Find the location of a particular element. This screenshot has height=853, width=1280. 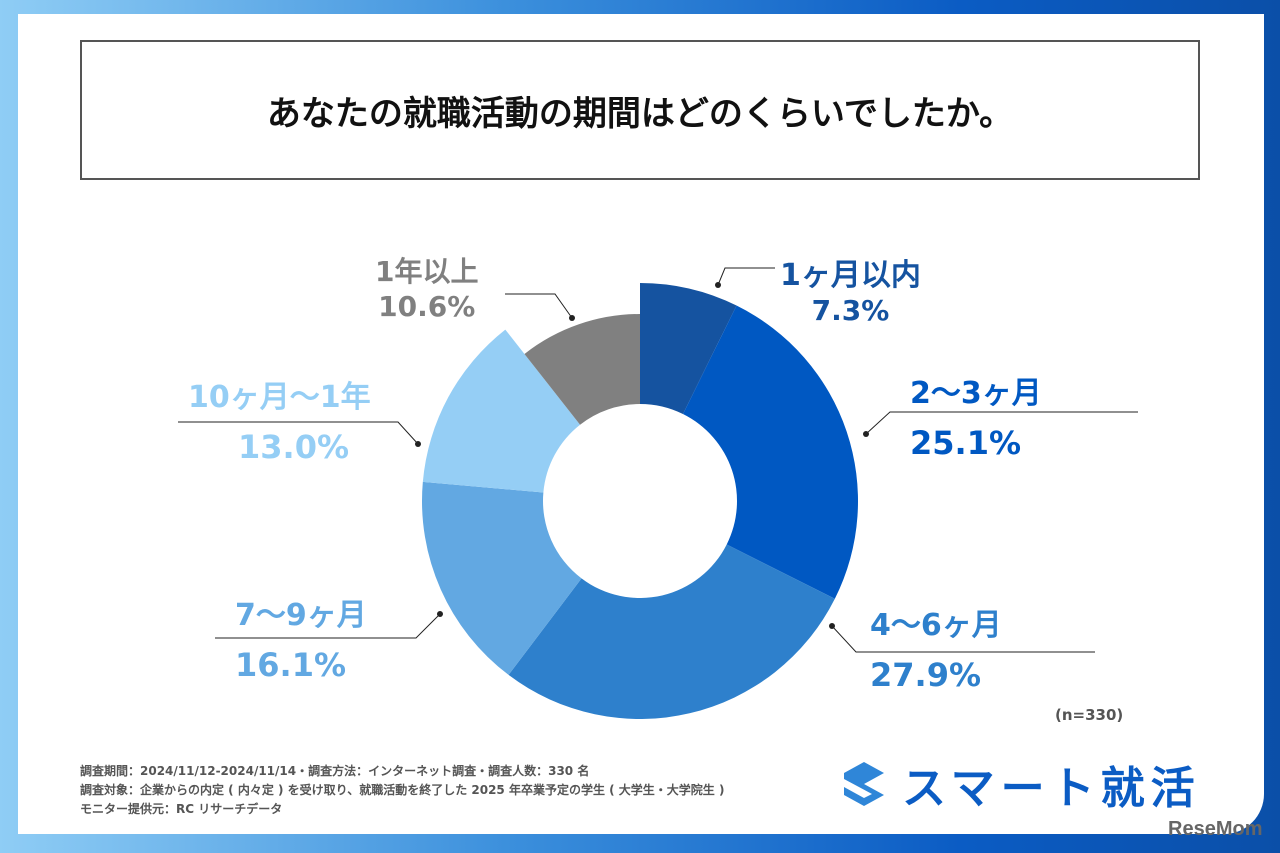

brand-logo: スマート就活 is located at coordinates (1020, 784).